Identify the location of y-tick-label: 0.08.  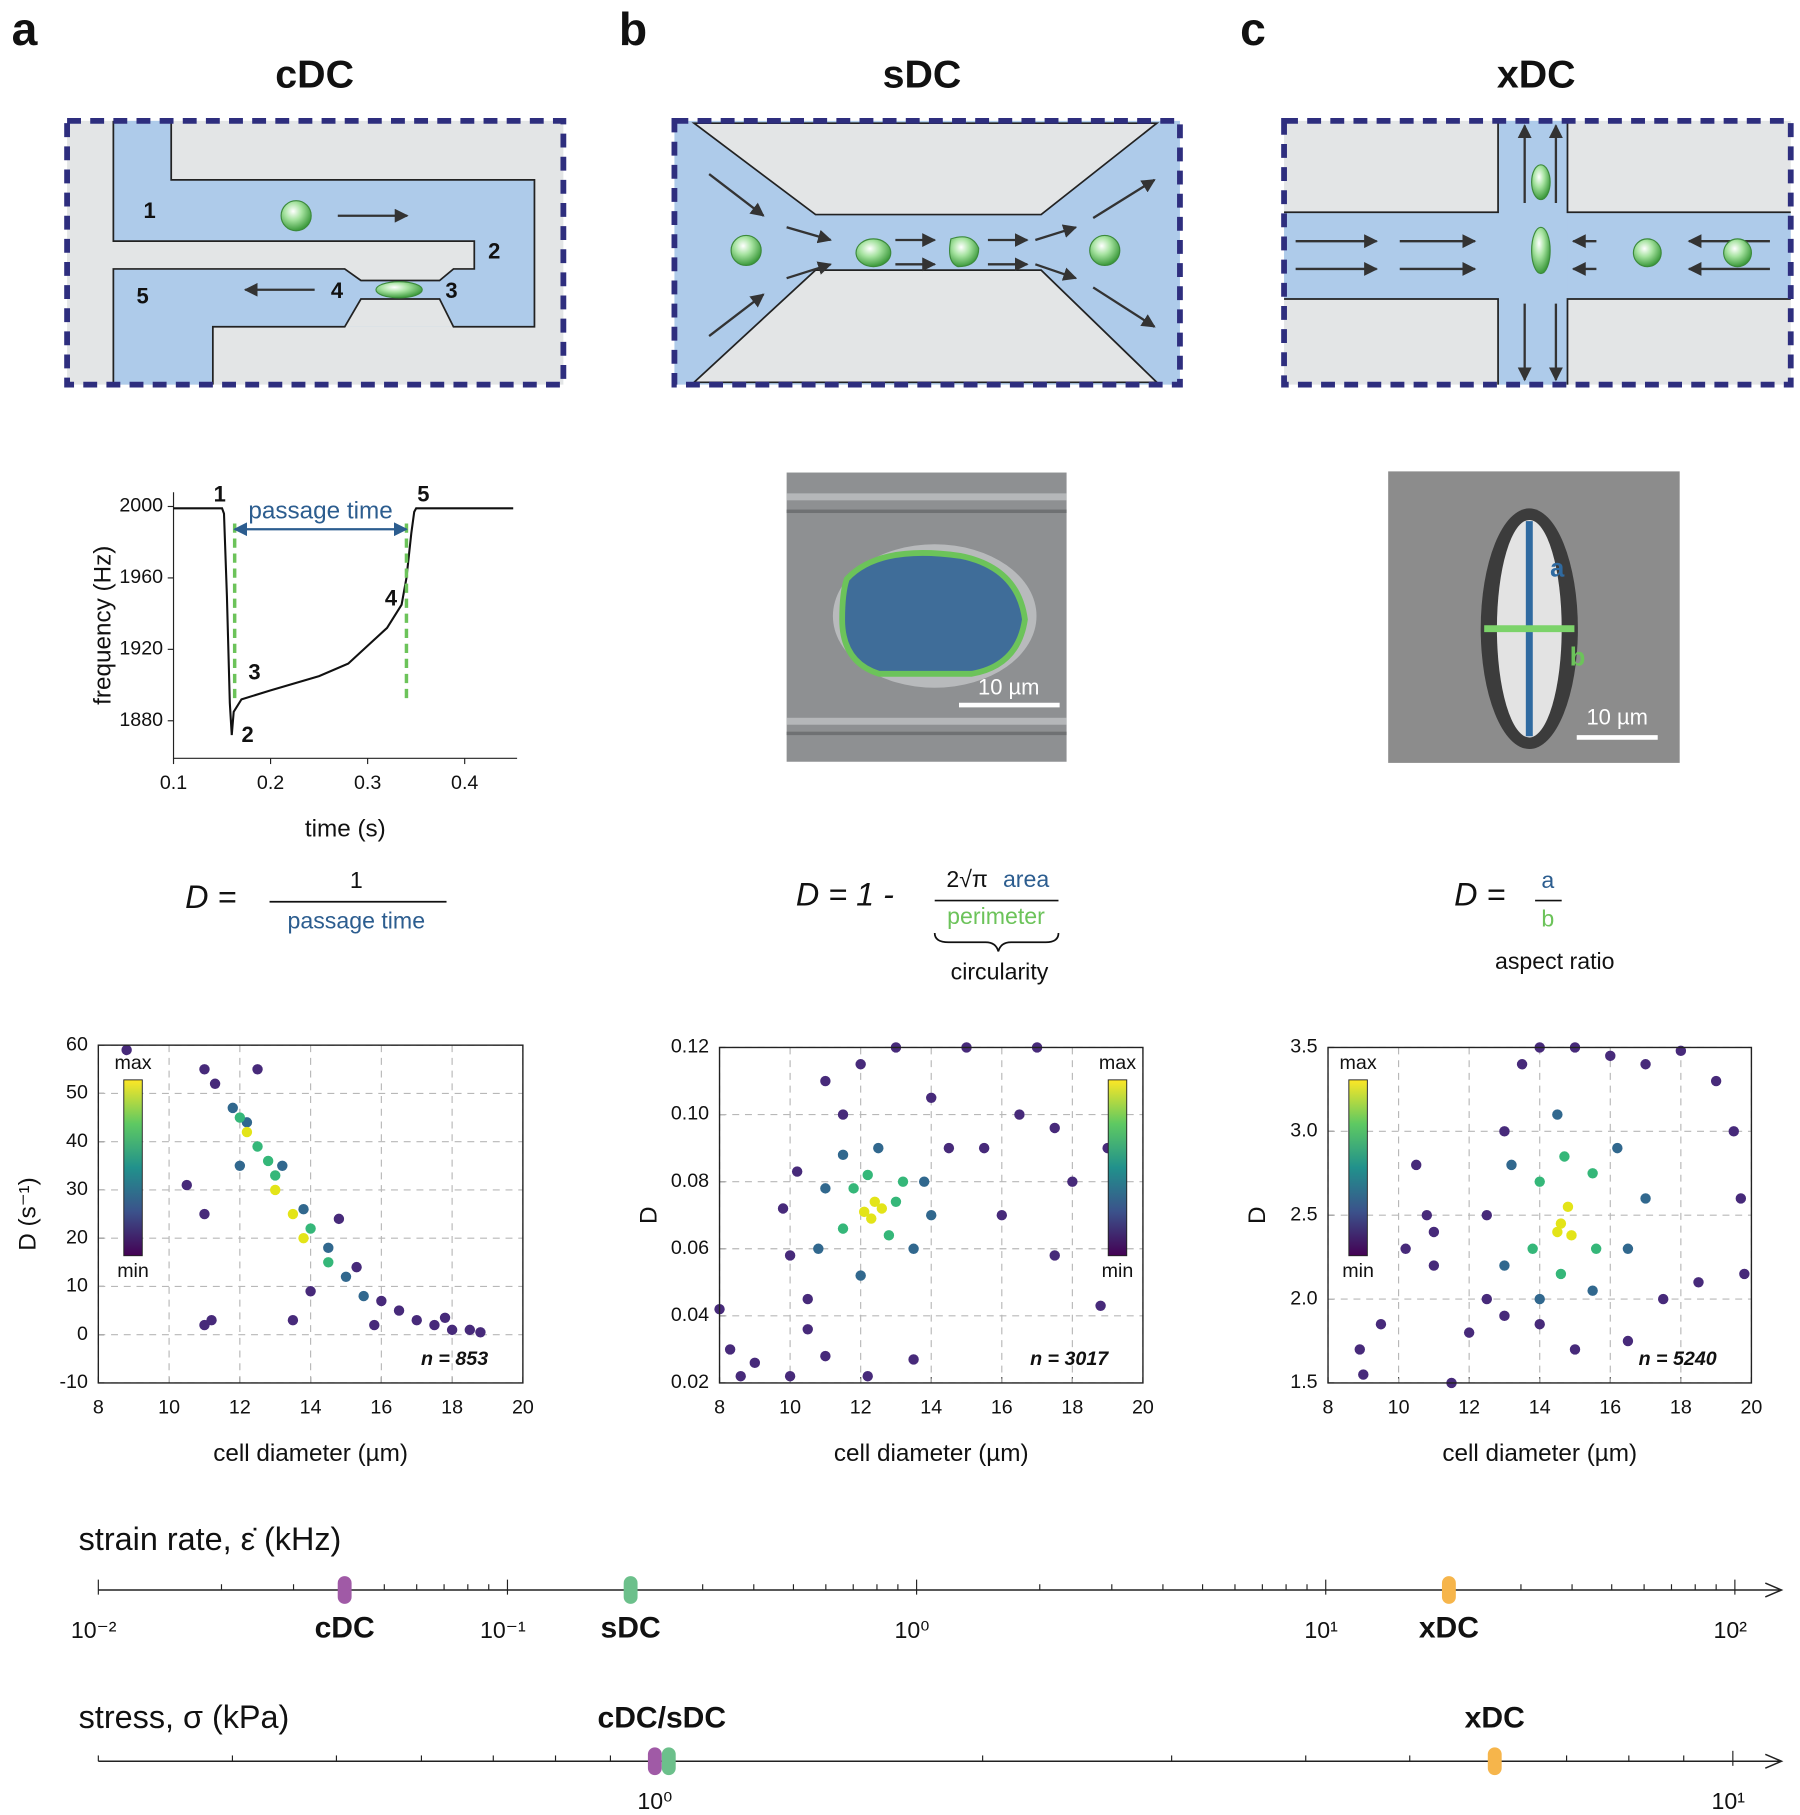
(690, 1181).